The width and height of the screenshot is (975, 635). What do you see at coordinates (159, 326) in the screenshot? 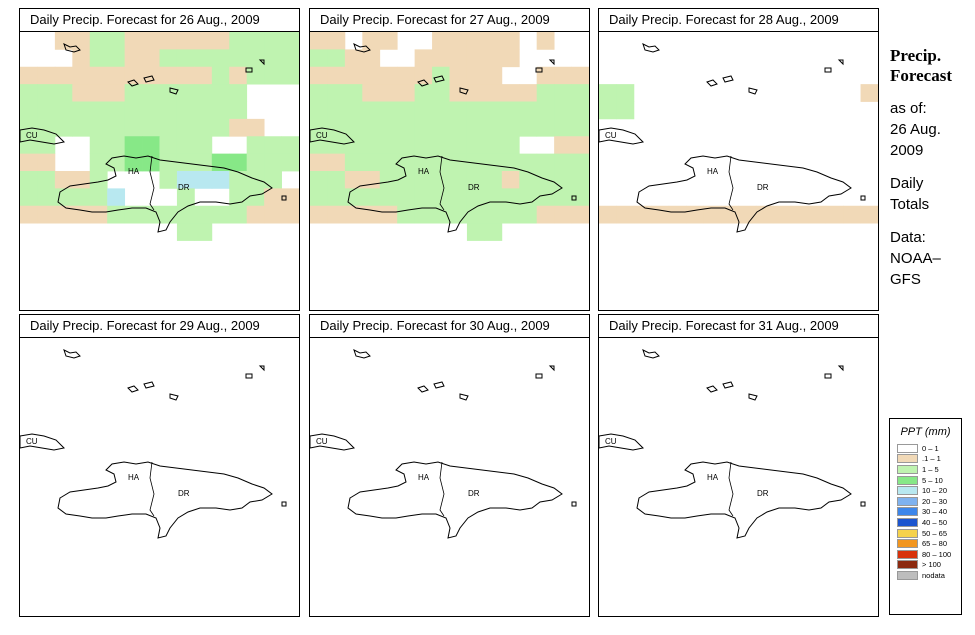
I see `panel-title: Daily Precip. Forecast for 29 Aug., 2009` at bounding box center [159, 326].